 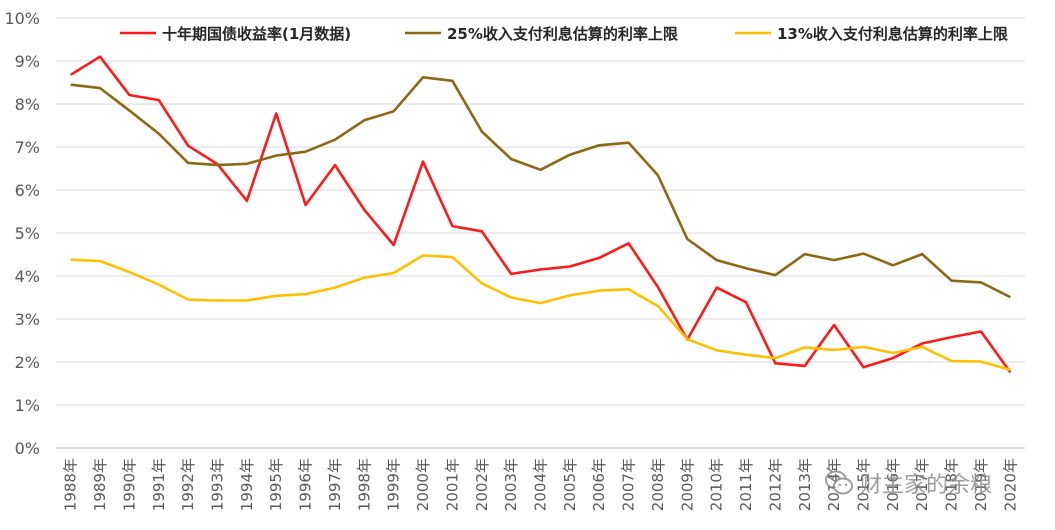 What do you see at coordinates (1010, 484) in the screenshot?
I see `x-tick-label: 2020年` at bounding box center [1010, 484].